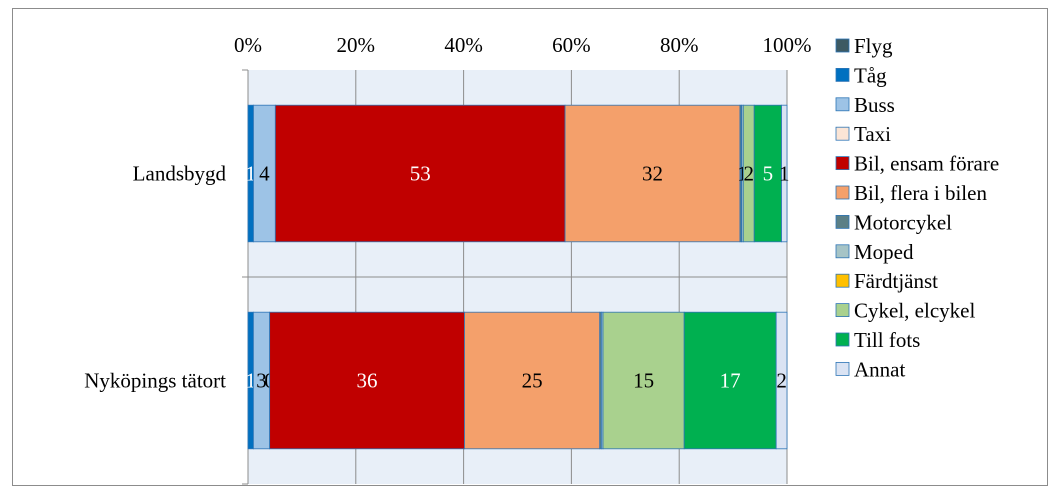  What do you see at coordinates (463, 45) in the screenshot?
I see `x-tick-label: 40%` at bounding box center [463, 45].